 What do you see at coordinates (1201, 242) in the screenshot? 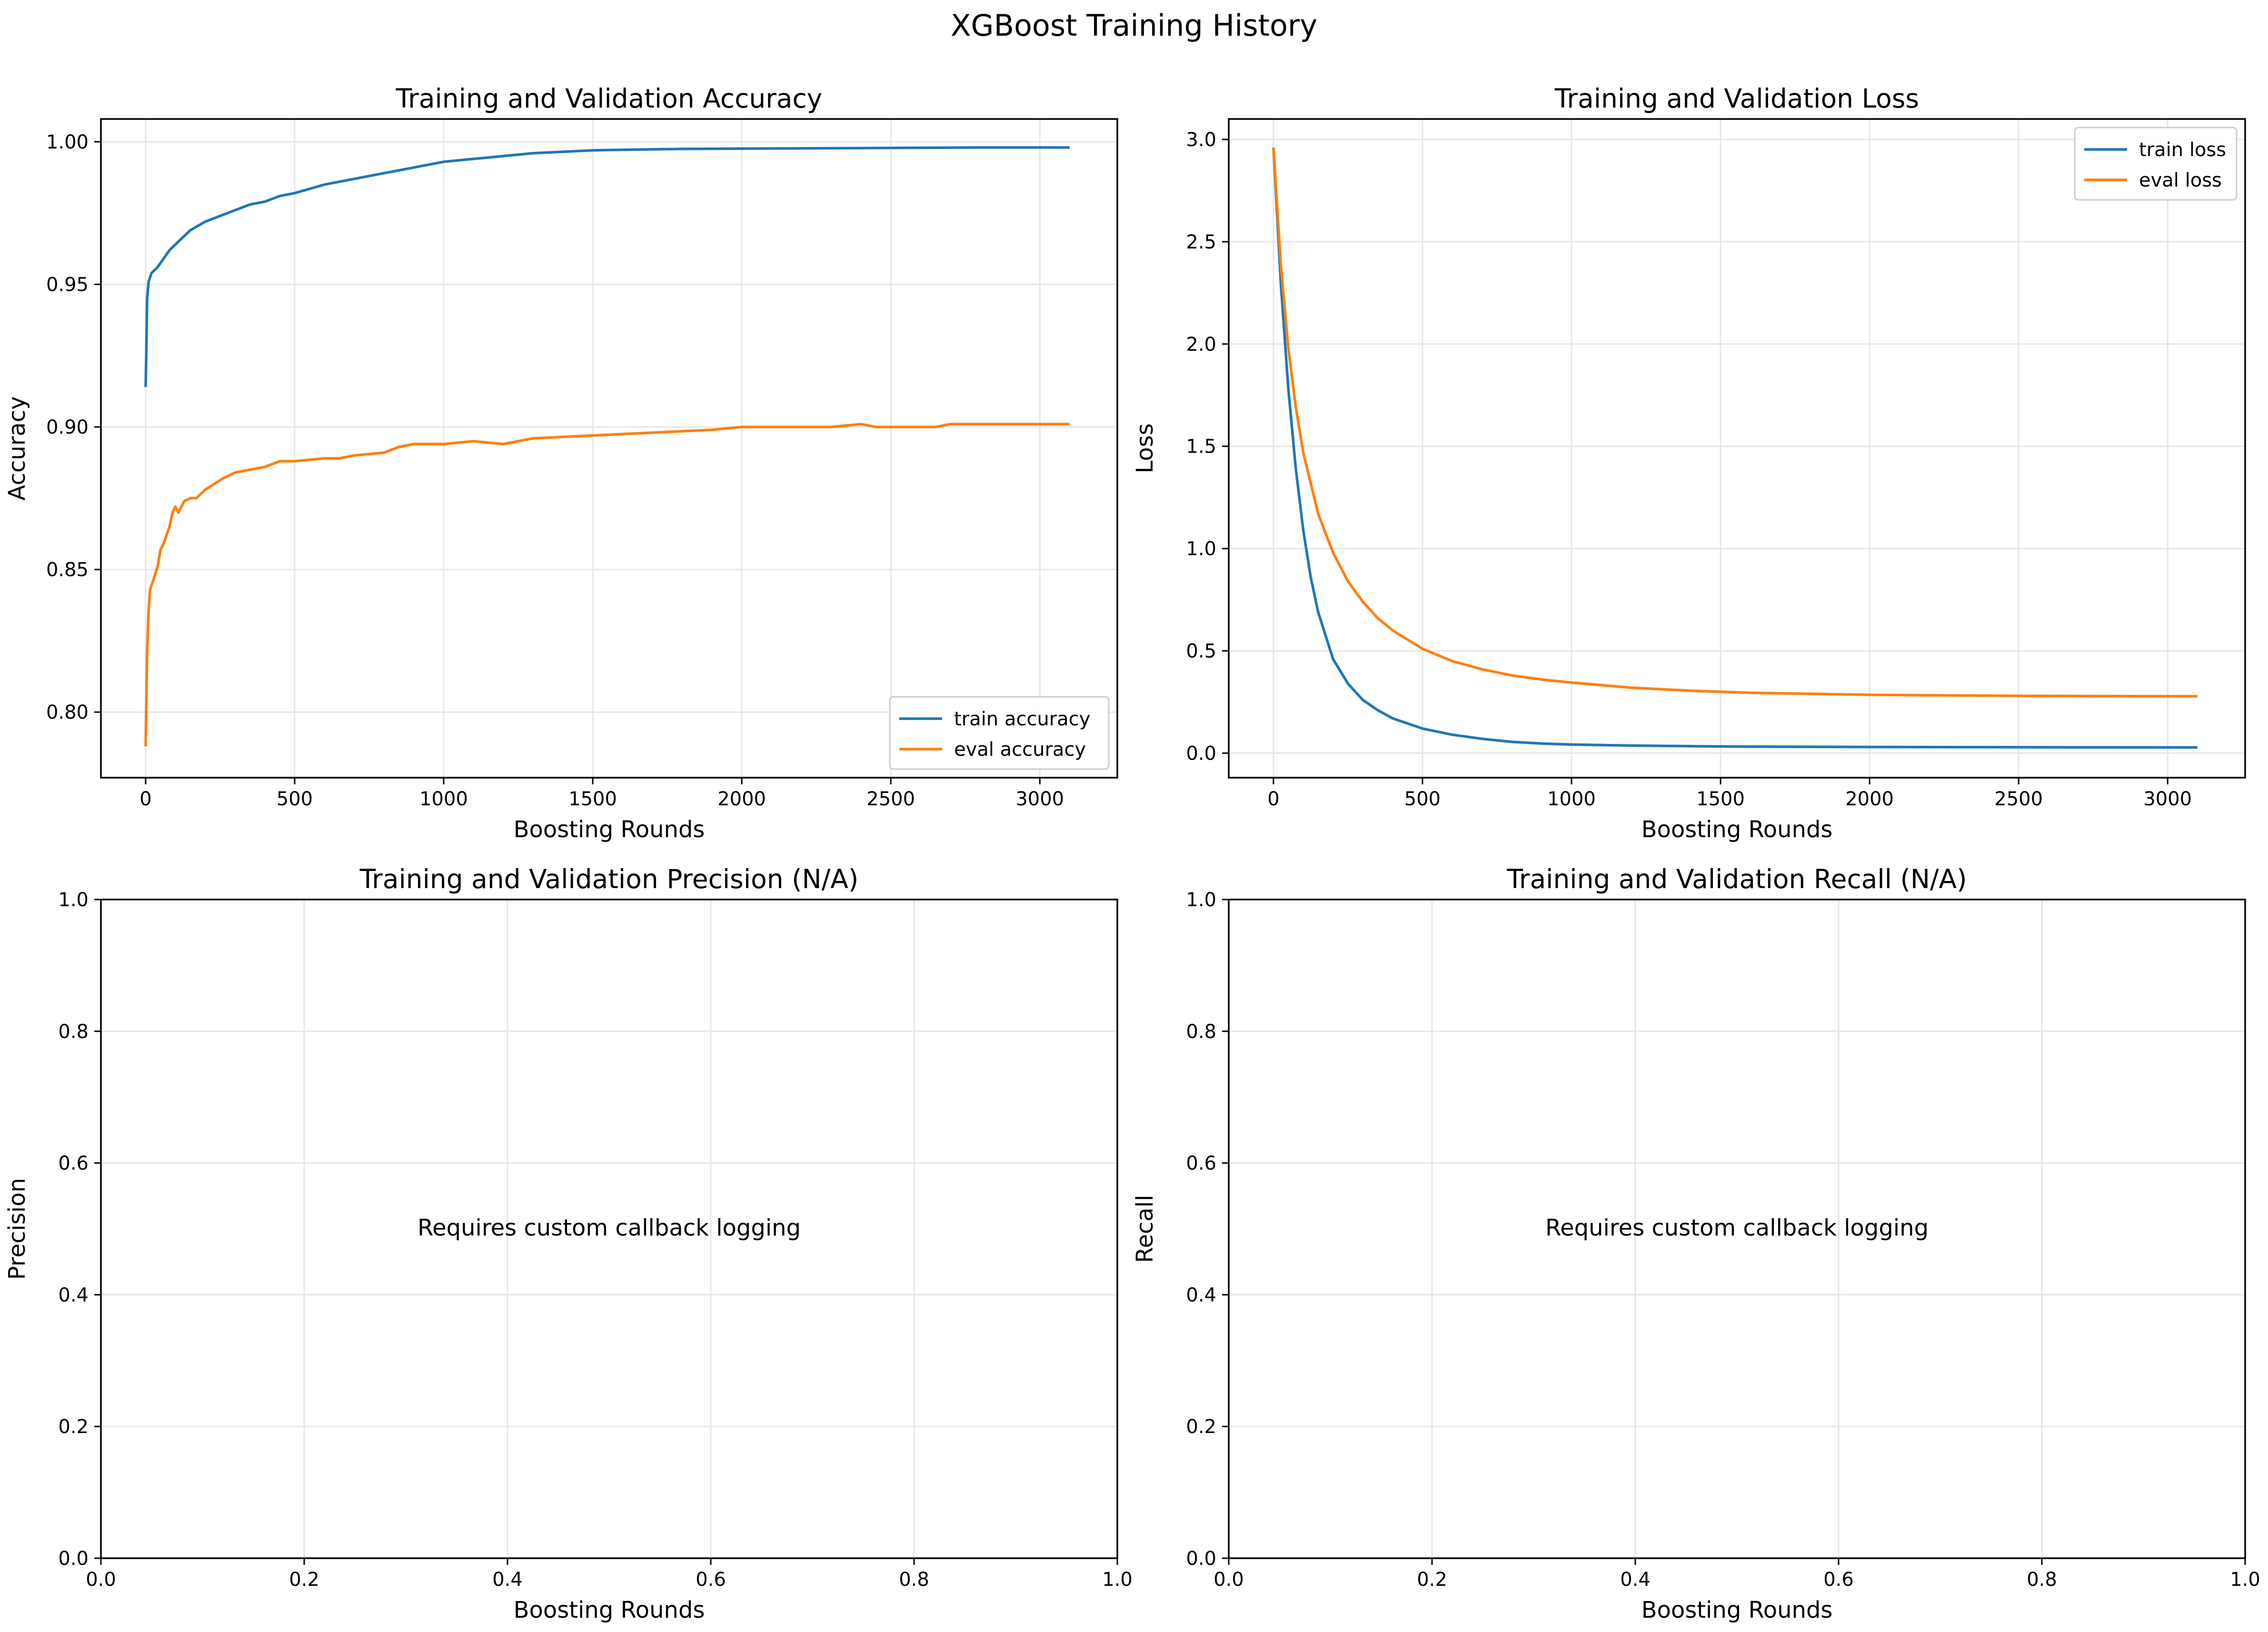
I see `y-tick-label: 2.5` at bounding box center [1201, 242].